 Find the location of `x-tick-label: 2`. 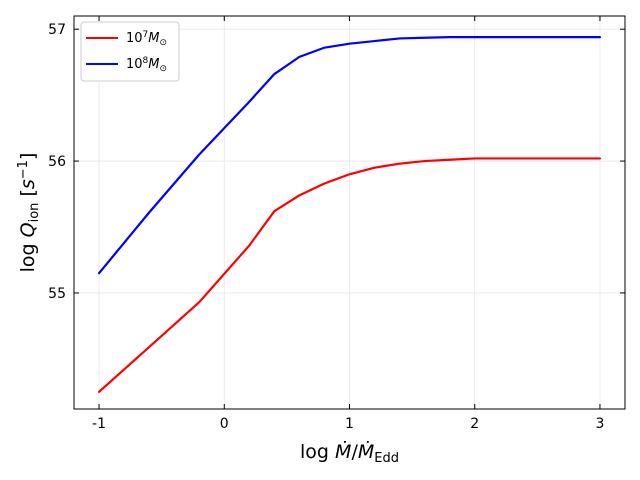

x-tick-label: 2 is located at coordinates (474, 424).